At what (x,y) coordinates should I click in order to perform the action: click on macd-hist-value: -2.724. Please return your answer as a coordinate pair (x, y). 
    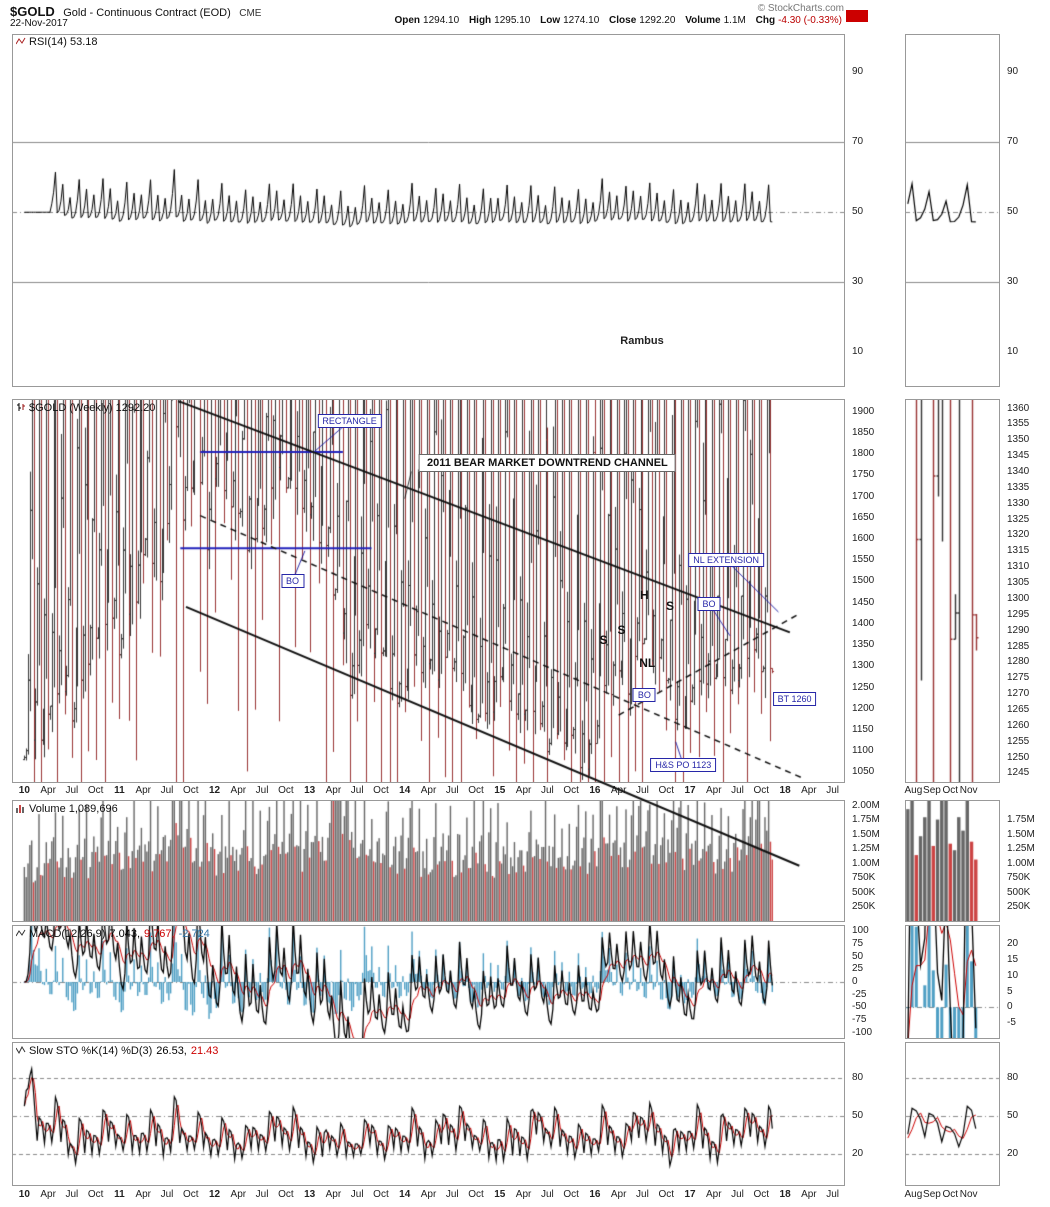
    Looking at the image, I should click on (194, 934).